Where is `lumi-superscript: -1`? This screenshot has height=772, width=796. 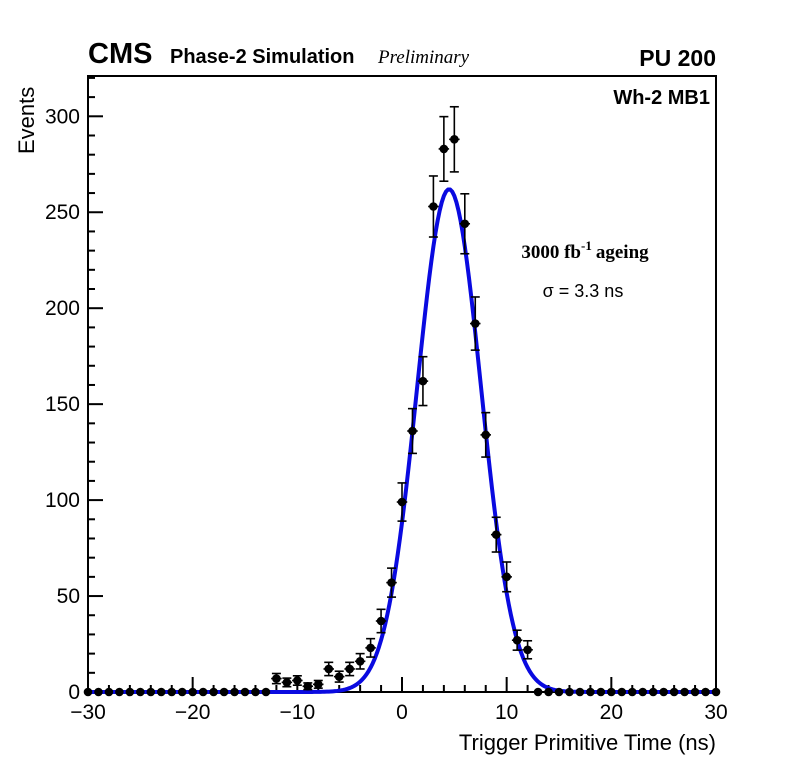
lumi-superscript: -1 is located at coordinates (586, 245).